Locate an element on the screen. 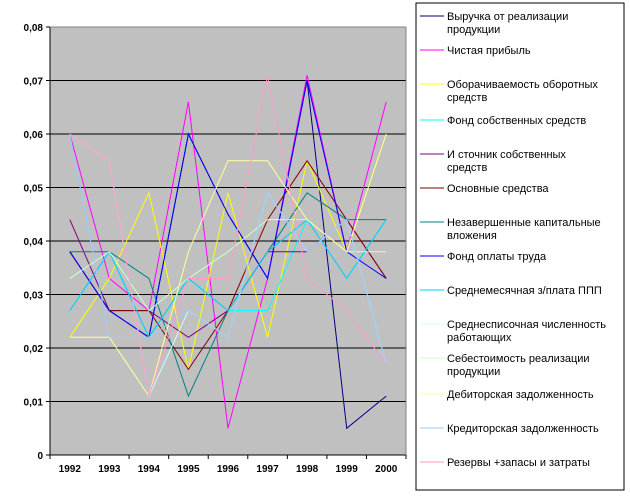  x-tick-label: 1999 is located at coordinates (347, 469).